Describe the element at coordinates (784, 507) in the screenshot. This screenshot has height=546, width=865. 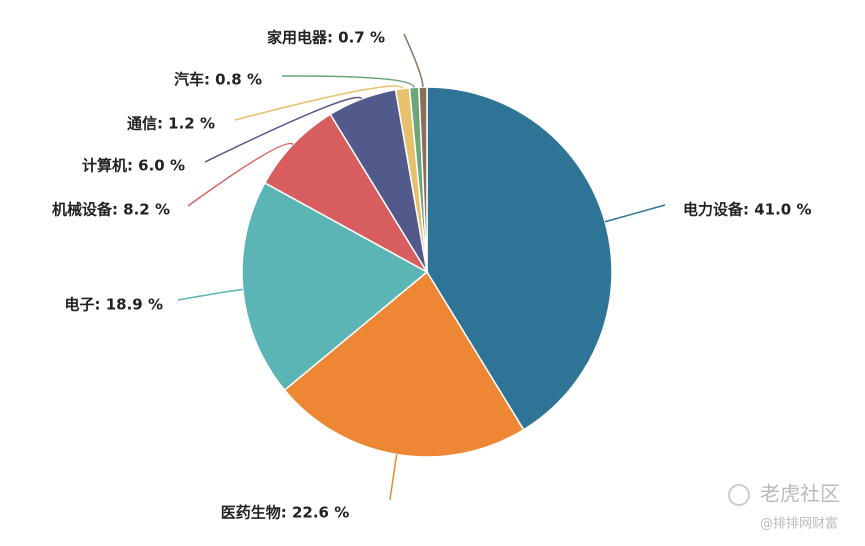
I see `watermark: 老虎社区 @排排网财富` at that location.